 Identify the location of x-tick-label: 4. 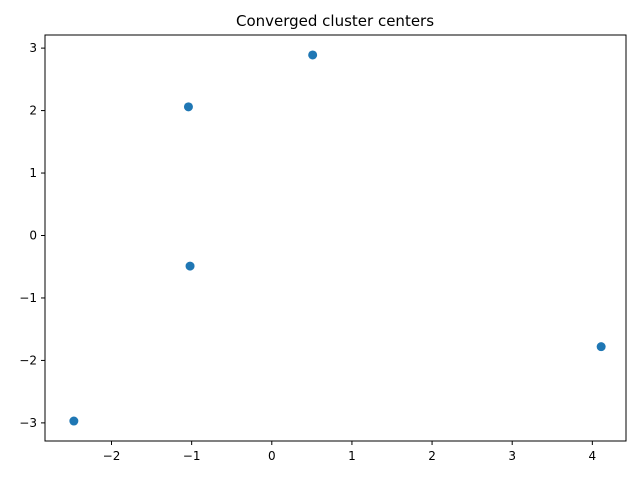
(593, 456).